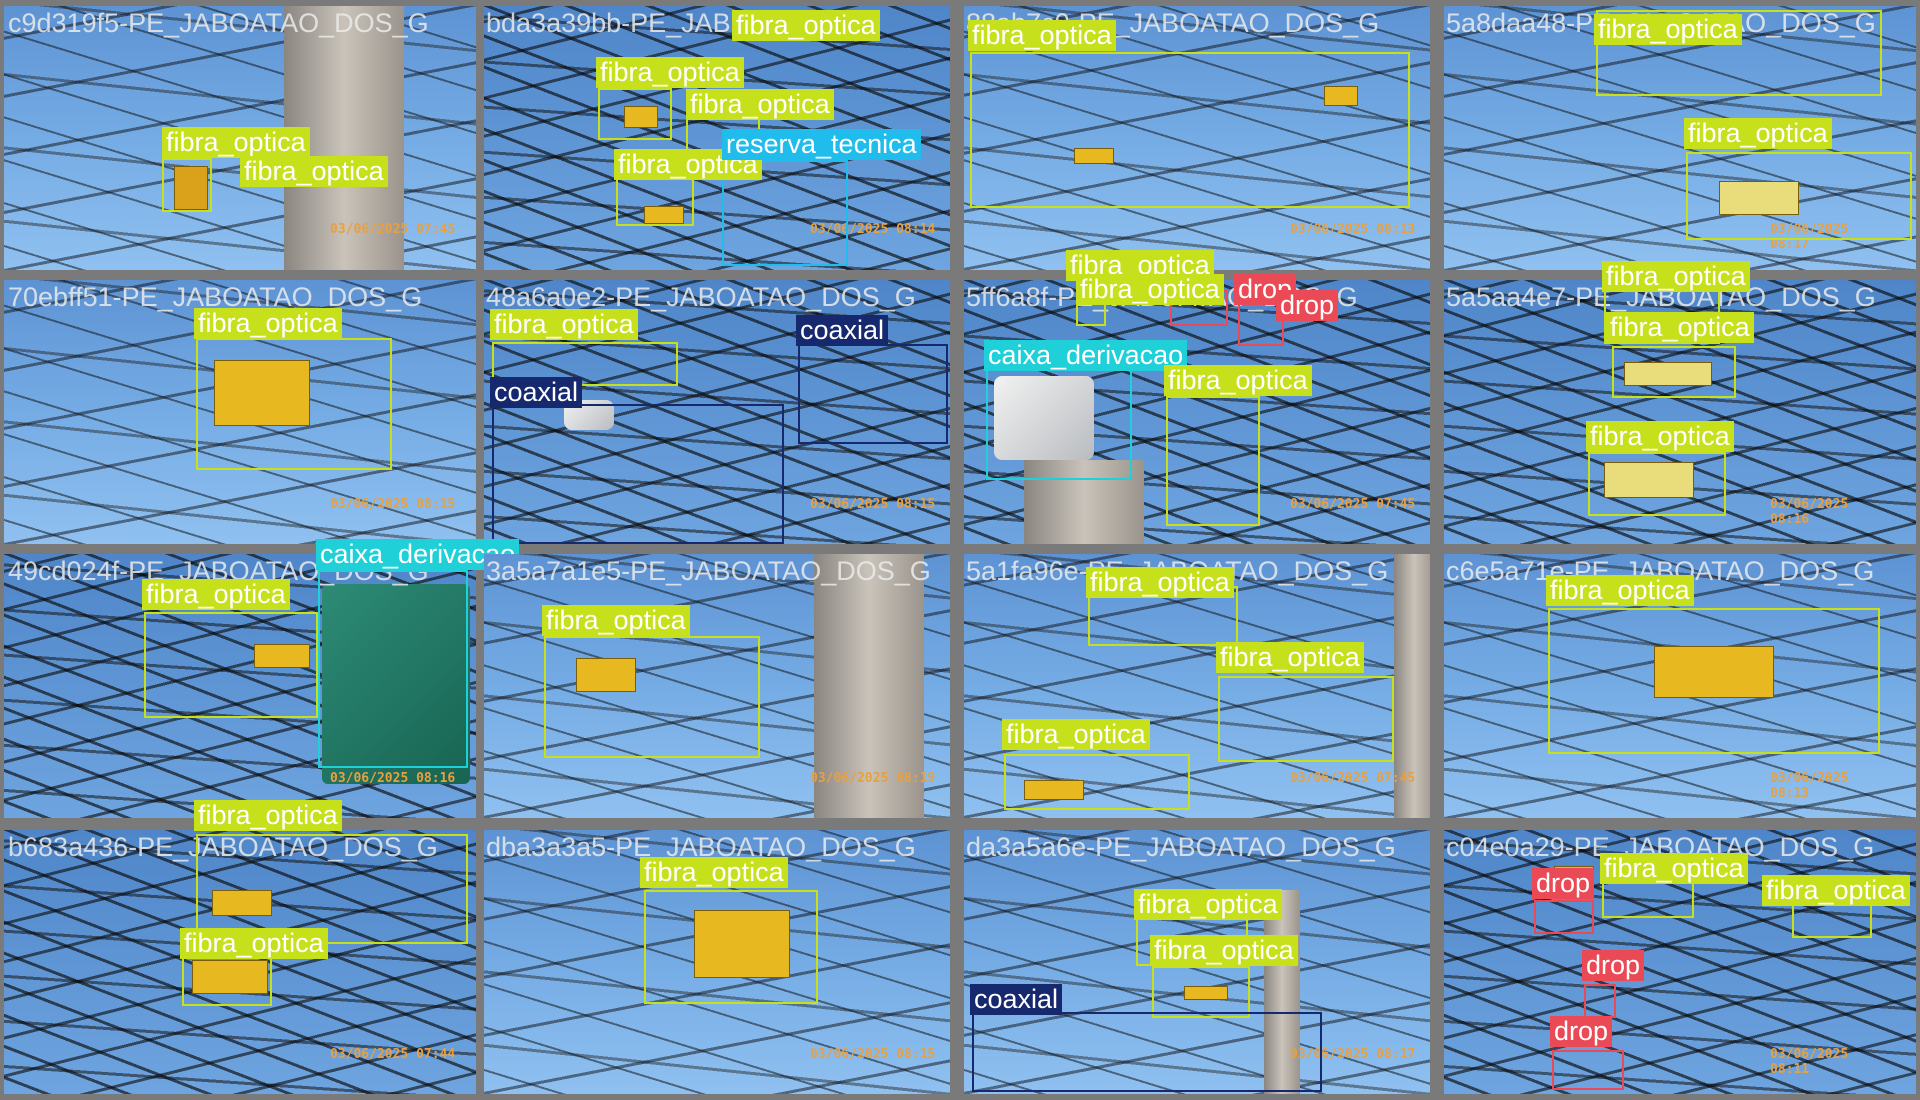 The width and height of the screenshot is (1920, 1100). What do you see at coordinates (215, 297) in the screenshot?
I see `tile-title: 70ebff51-PE_JABOATAO_DOS_G` at bounding box center [215, 297].